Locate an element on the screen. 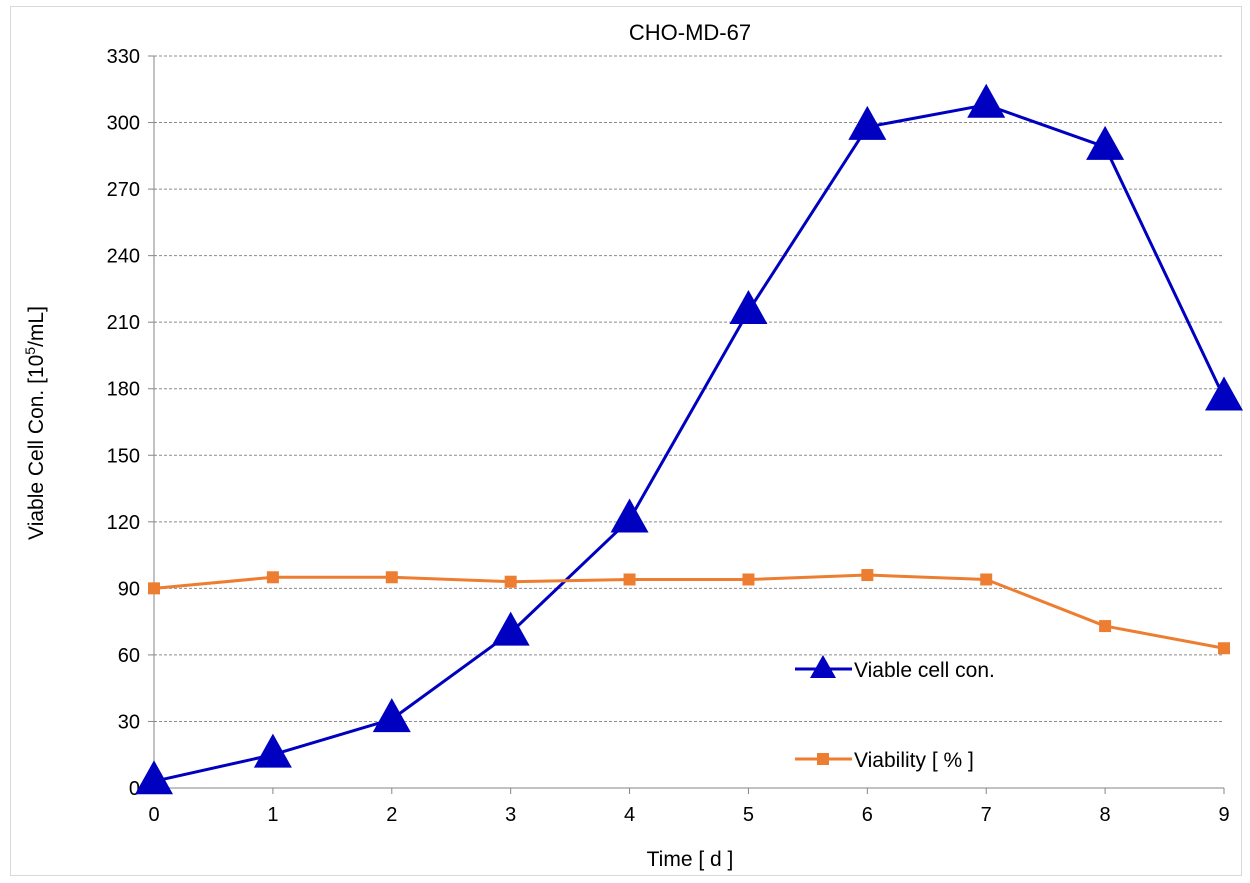 This screenshot has height=883, width=1250. legend-label-viable-cell: Viable cell con. is located at coordinates (924, 670).